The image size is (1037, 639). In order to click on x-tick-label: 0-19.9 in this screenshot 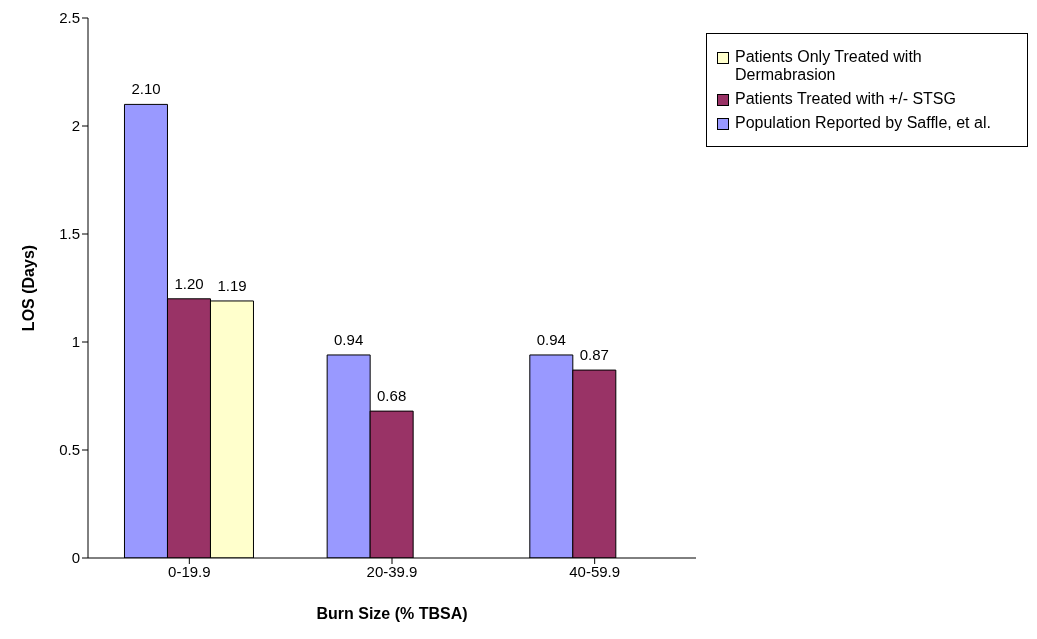, I will do `click(189, 571)`.